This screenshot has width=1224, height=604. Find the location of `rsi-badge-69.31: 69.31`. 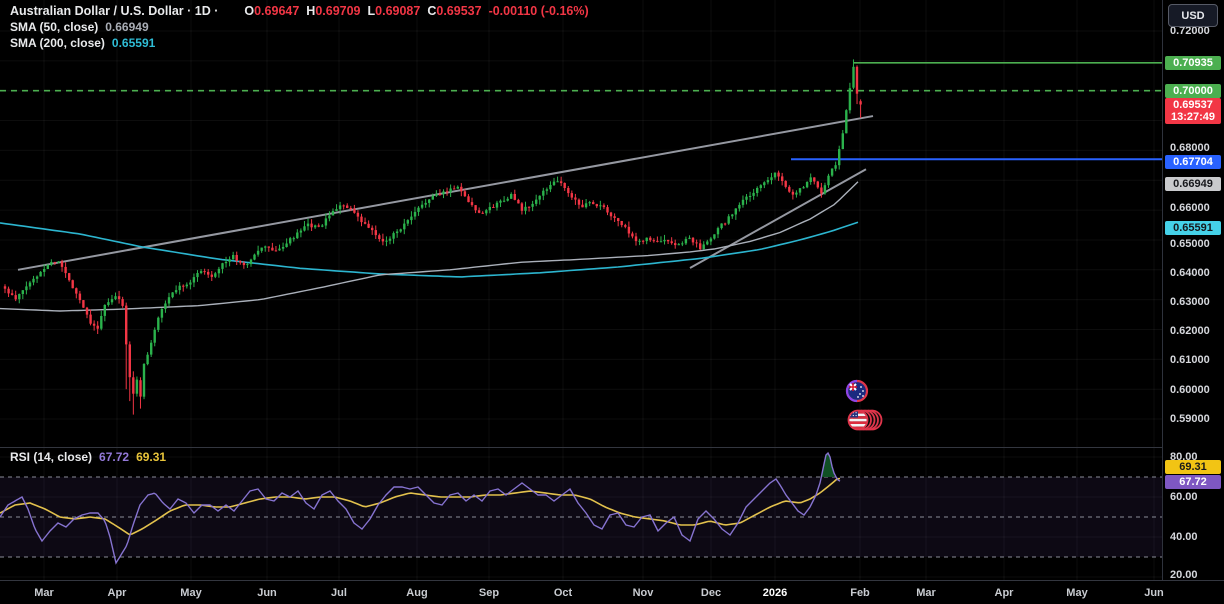

rsi-badge-69.31: 69.31 is located at coordinates (1193, 467).